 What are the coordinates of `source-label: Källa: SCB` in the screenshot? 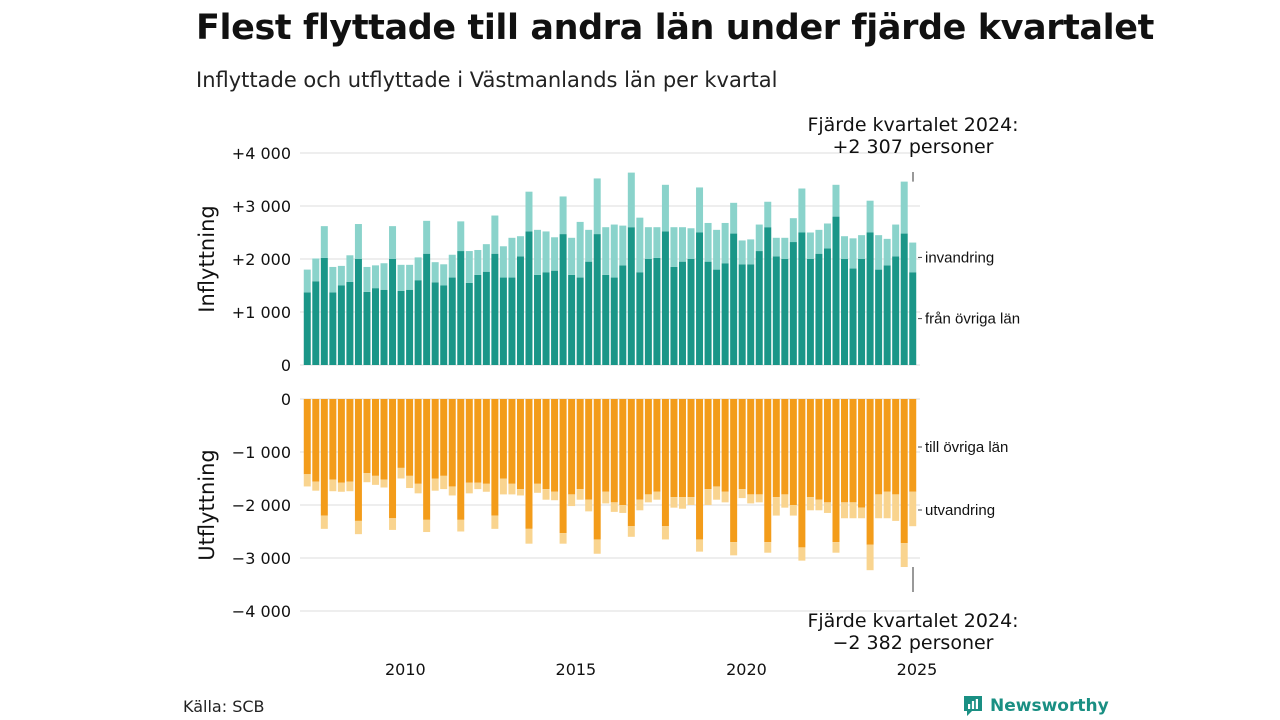 It's located at (224, 706).